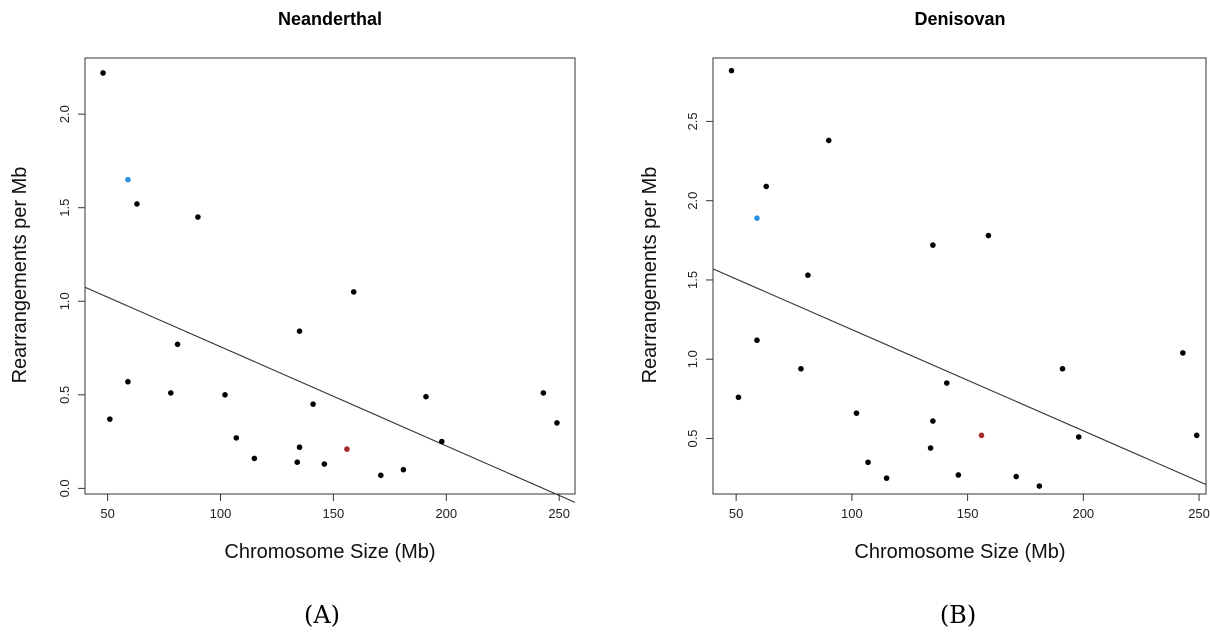 This screenshot has width=1210, height=635. Describe the element at coordinates (692, 121) in the screenshot. I see `y-tick-label: 2.5` at that location.